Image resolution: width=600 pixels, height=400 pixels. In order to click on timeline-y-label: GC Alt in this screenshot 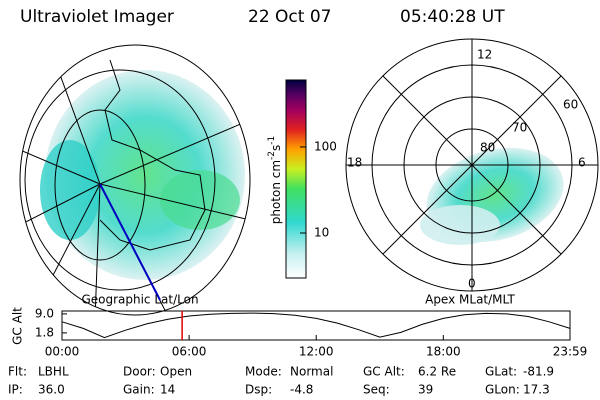, I will do `click(18, 326)`.